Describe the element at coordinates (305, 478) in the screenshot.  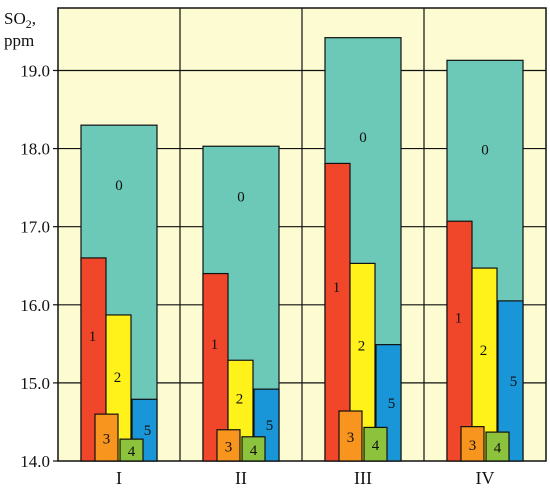
I see `x-axis-ticks: I II III IV` at that location.